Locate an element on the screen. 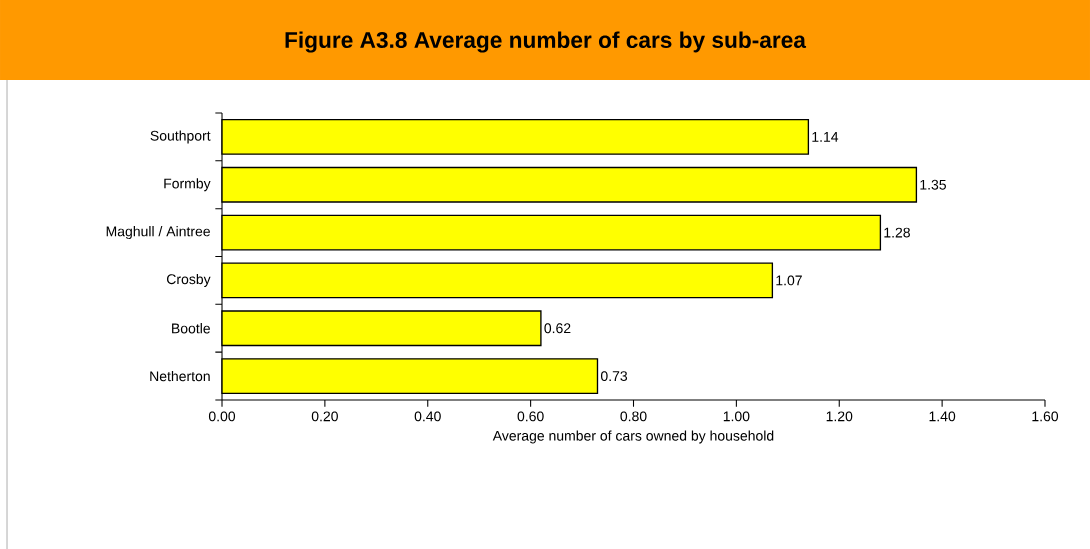 The height and width of the screenshot is (549, 1090). data-label: 1.35 is located at coordinates (933, 184).